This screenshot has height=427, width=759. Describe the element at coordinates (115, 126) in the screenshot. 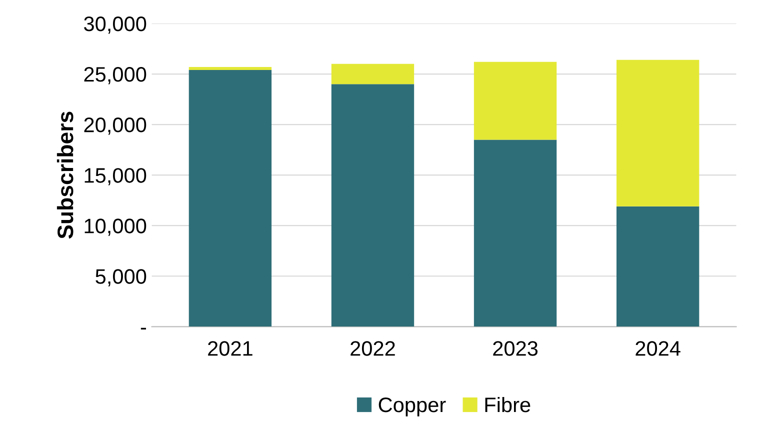

I see `y-tick-label: 20,000` at that location.